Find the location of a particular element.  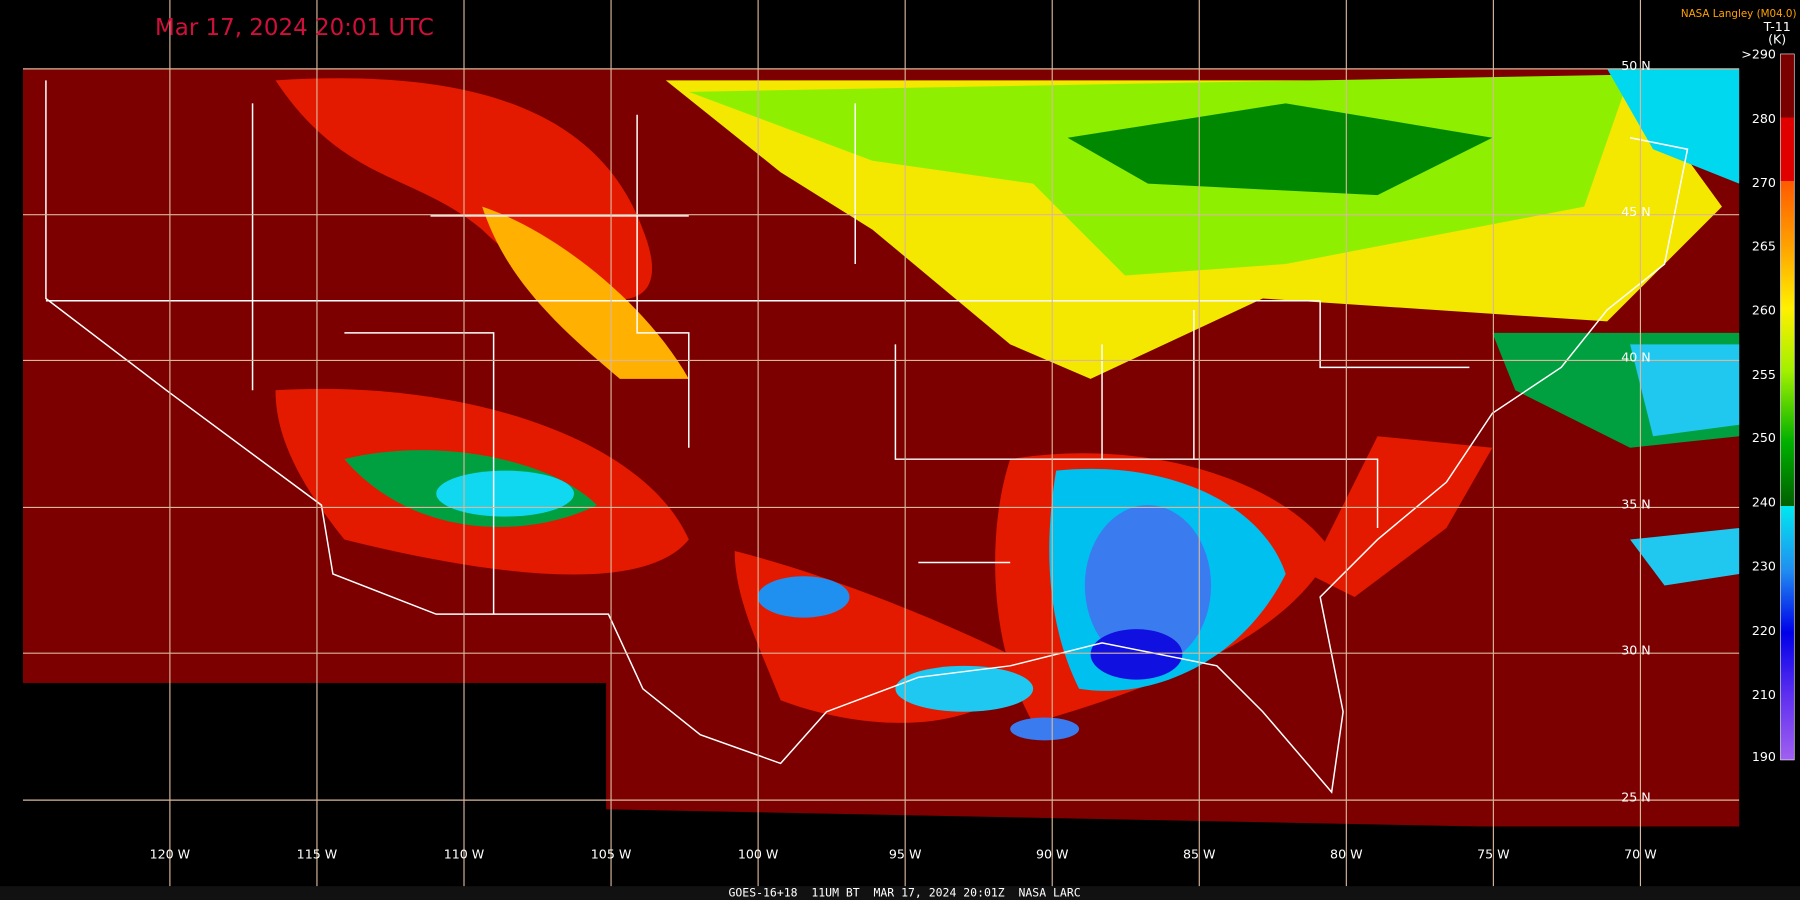

units: (K) is located at coordinates (1777, 39).